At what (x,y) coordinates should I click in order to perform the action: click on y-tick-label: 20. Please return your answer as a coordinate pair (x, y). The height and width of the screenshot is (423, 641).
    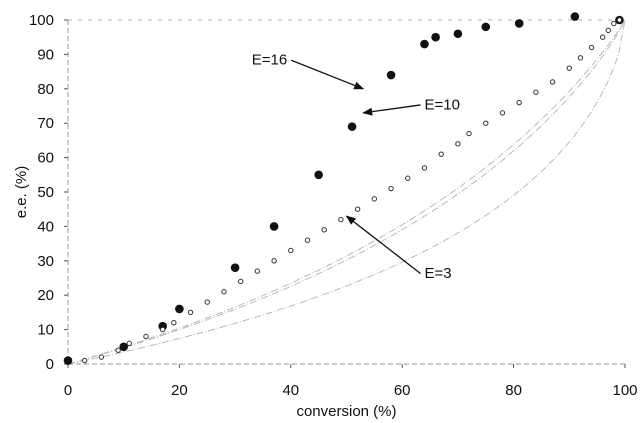
    Looking at the image, I should click on (45, 295).